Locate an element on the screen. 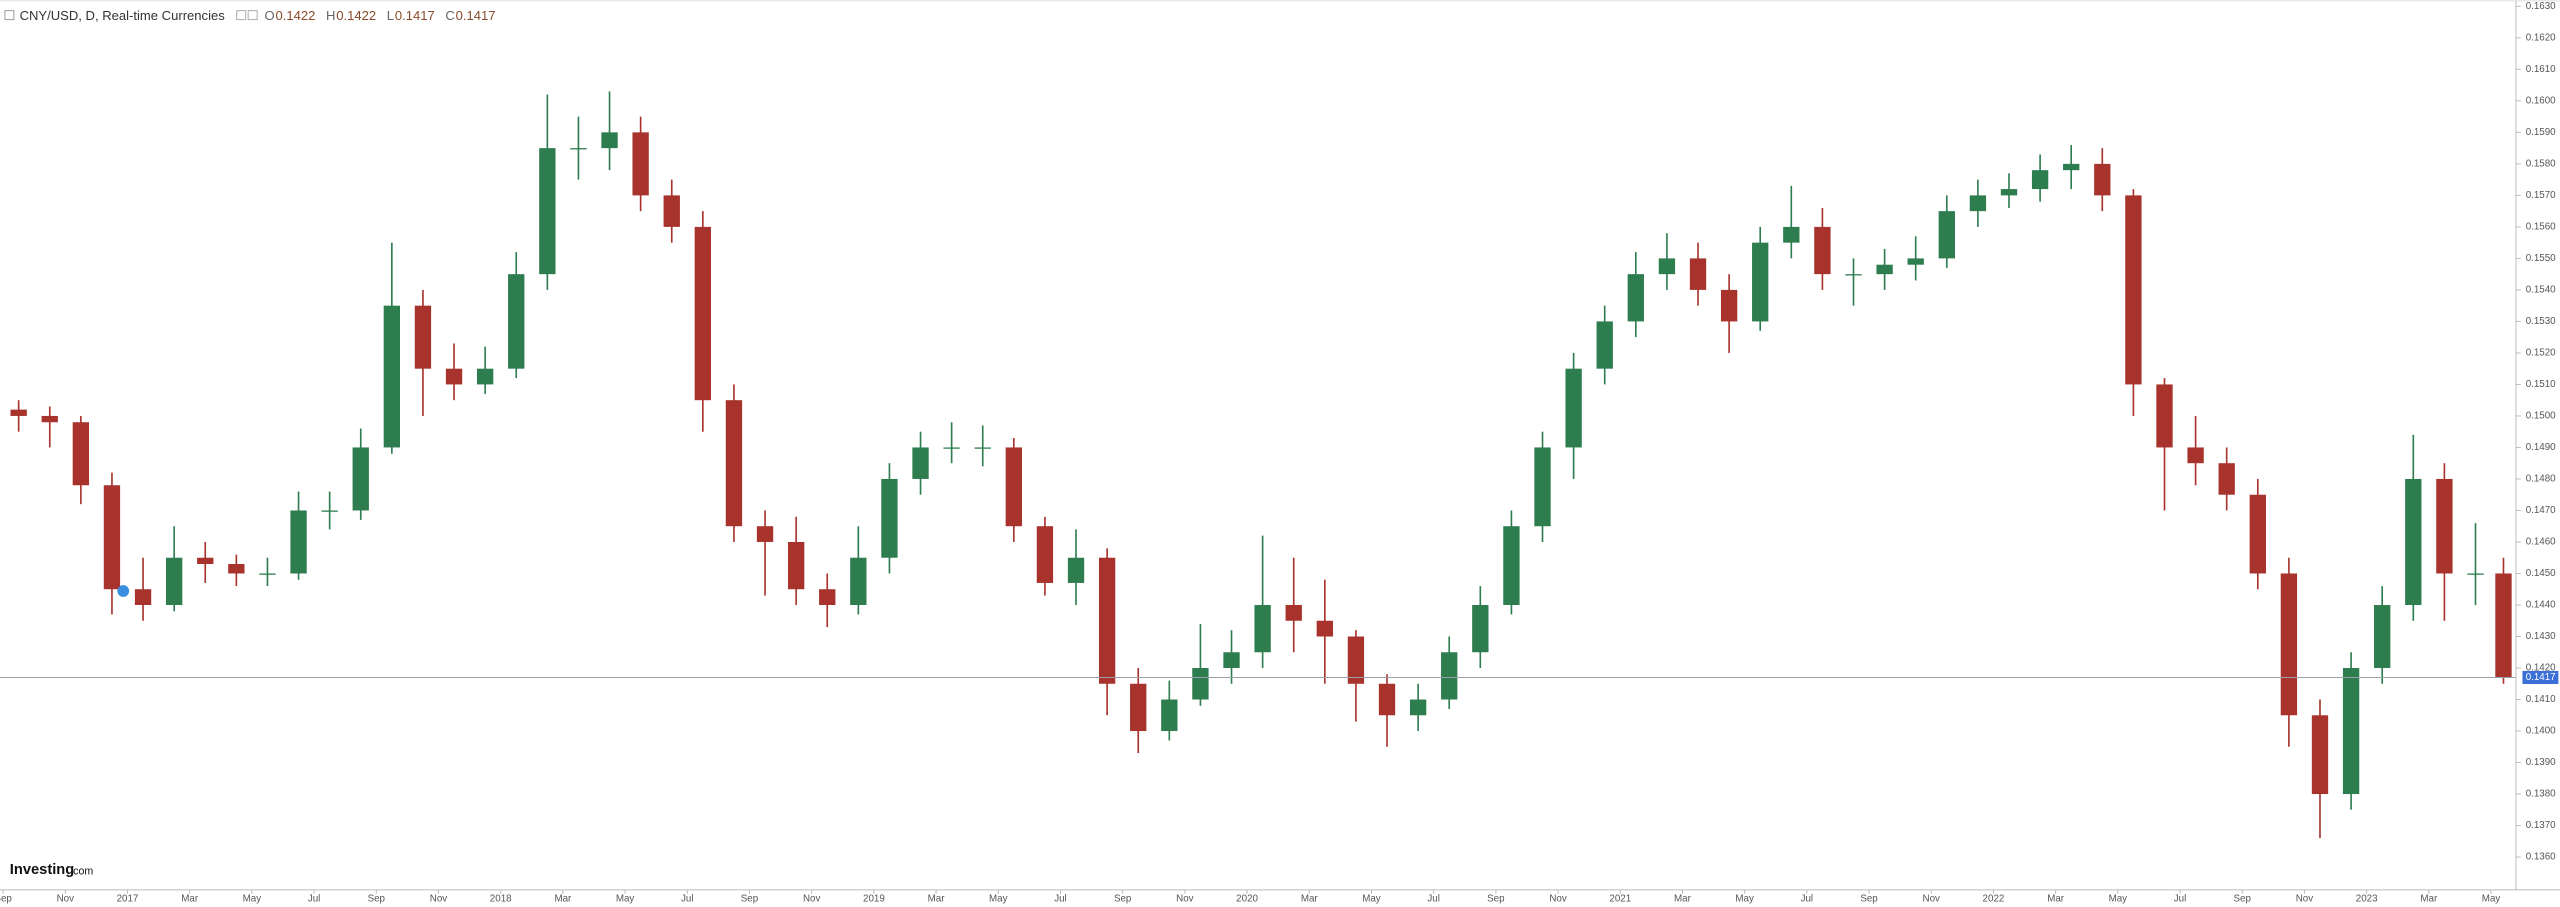 The image size is (2560, 907). event-marker is located at coordinates (123, 591).